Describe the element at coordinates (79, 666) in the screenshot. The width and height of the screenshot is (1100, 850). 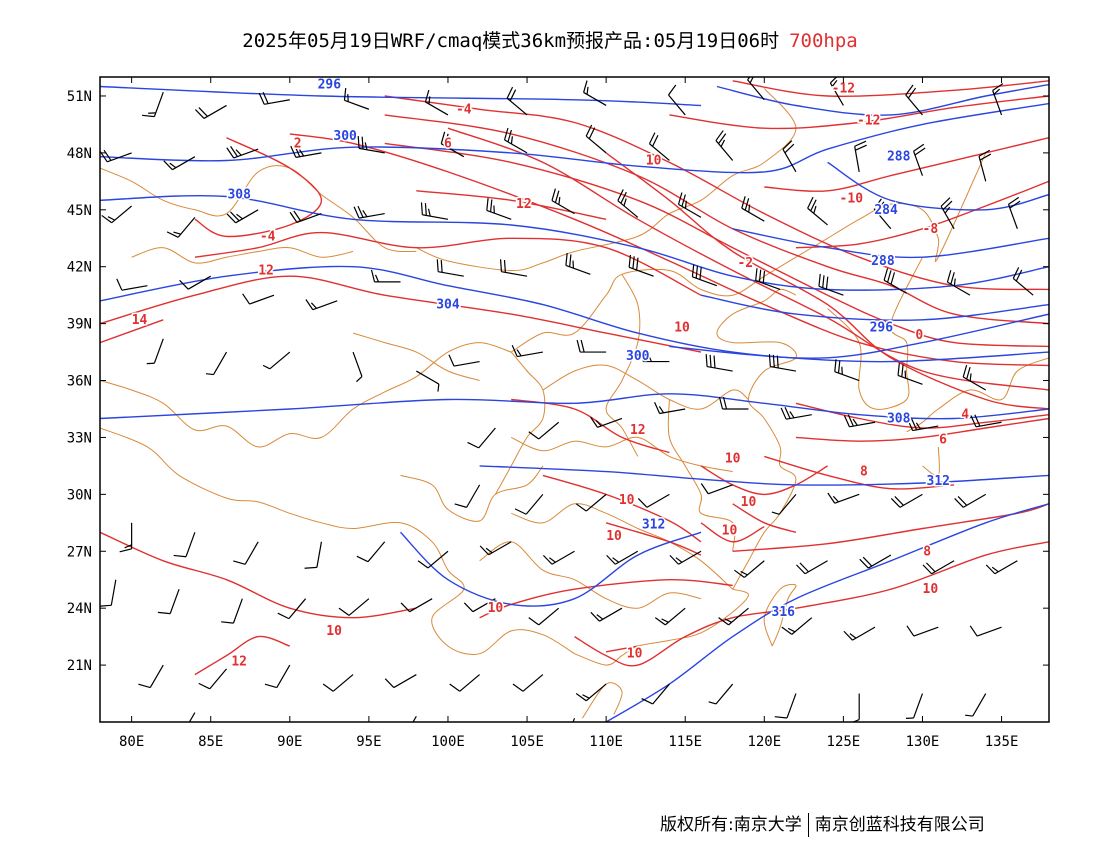
I see `lat-tick-label: 21N` at that location.